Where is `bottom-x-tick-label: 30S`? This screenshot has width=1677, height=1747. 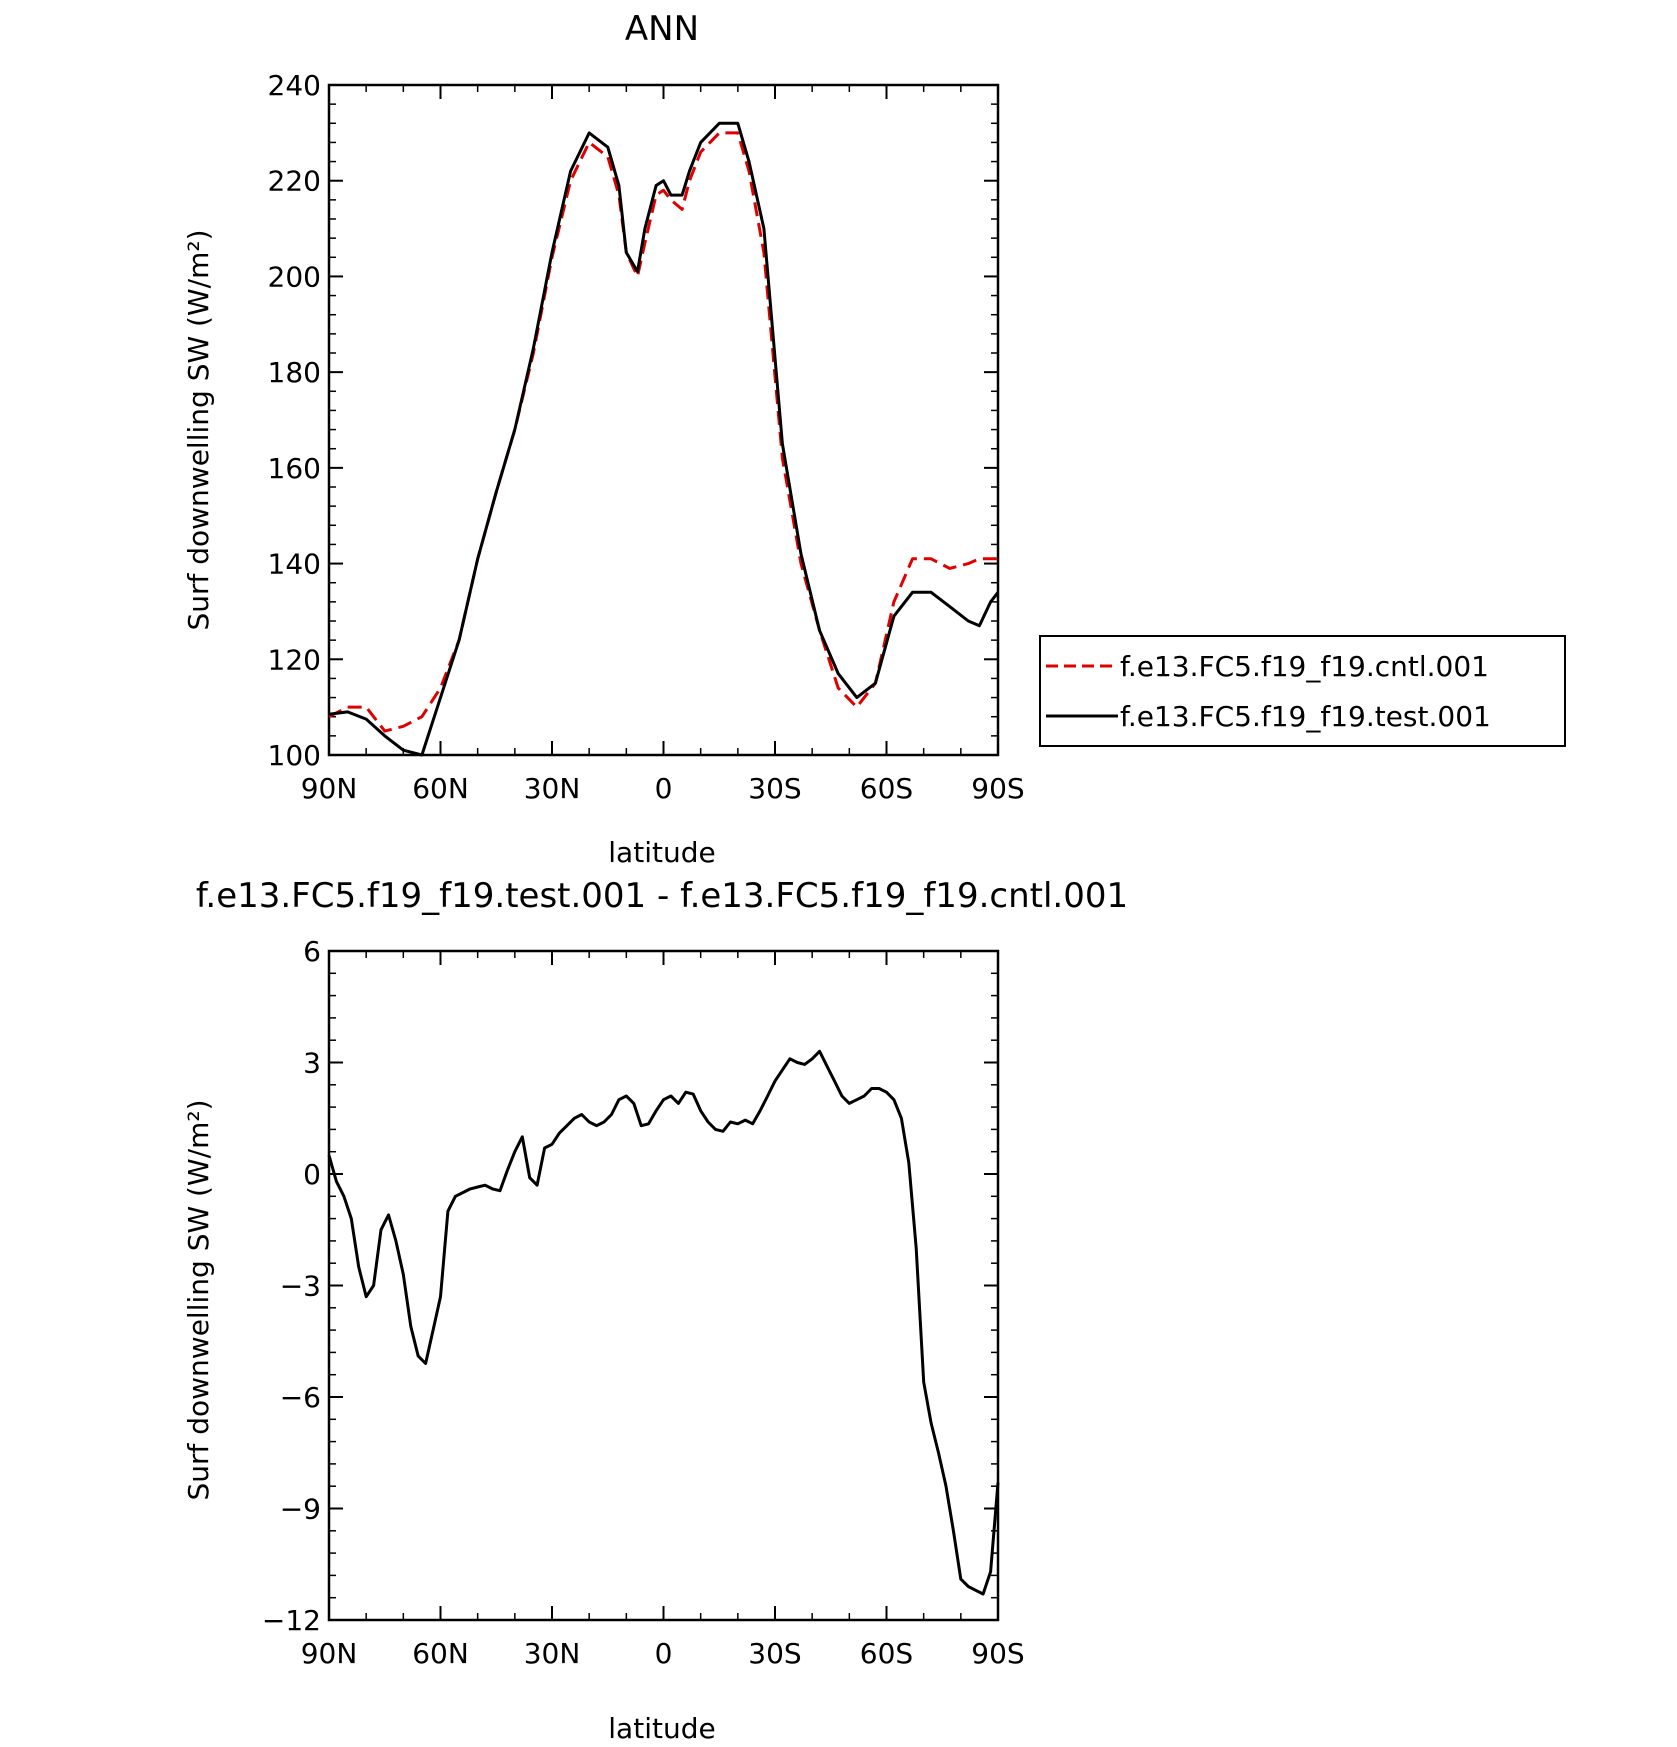
bottom-x-tick-label: 30S is located at coordinates (774, 1653).